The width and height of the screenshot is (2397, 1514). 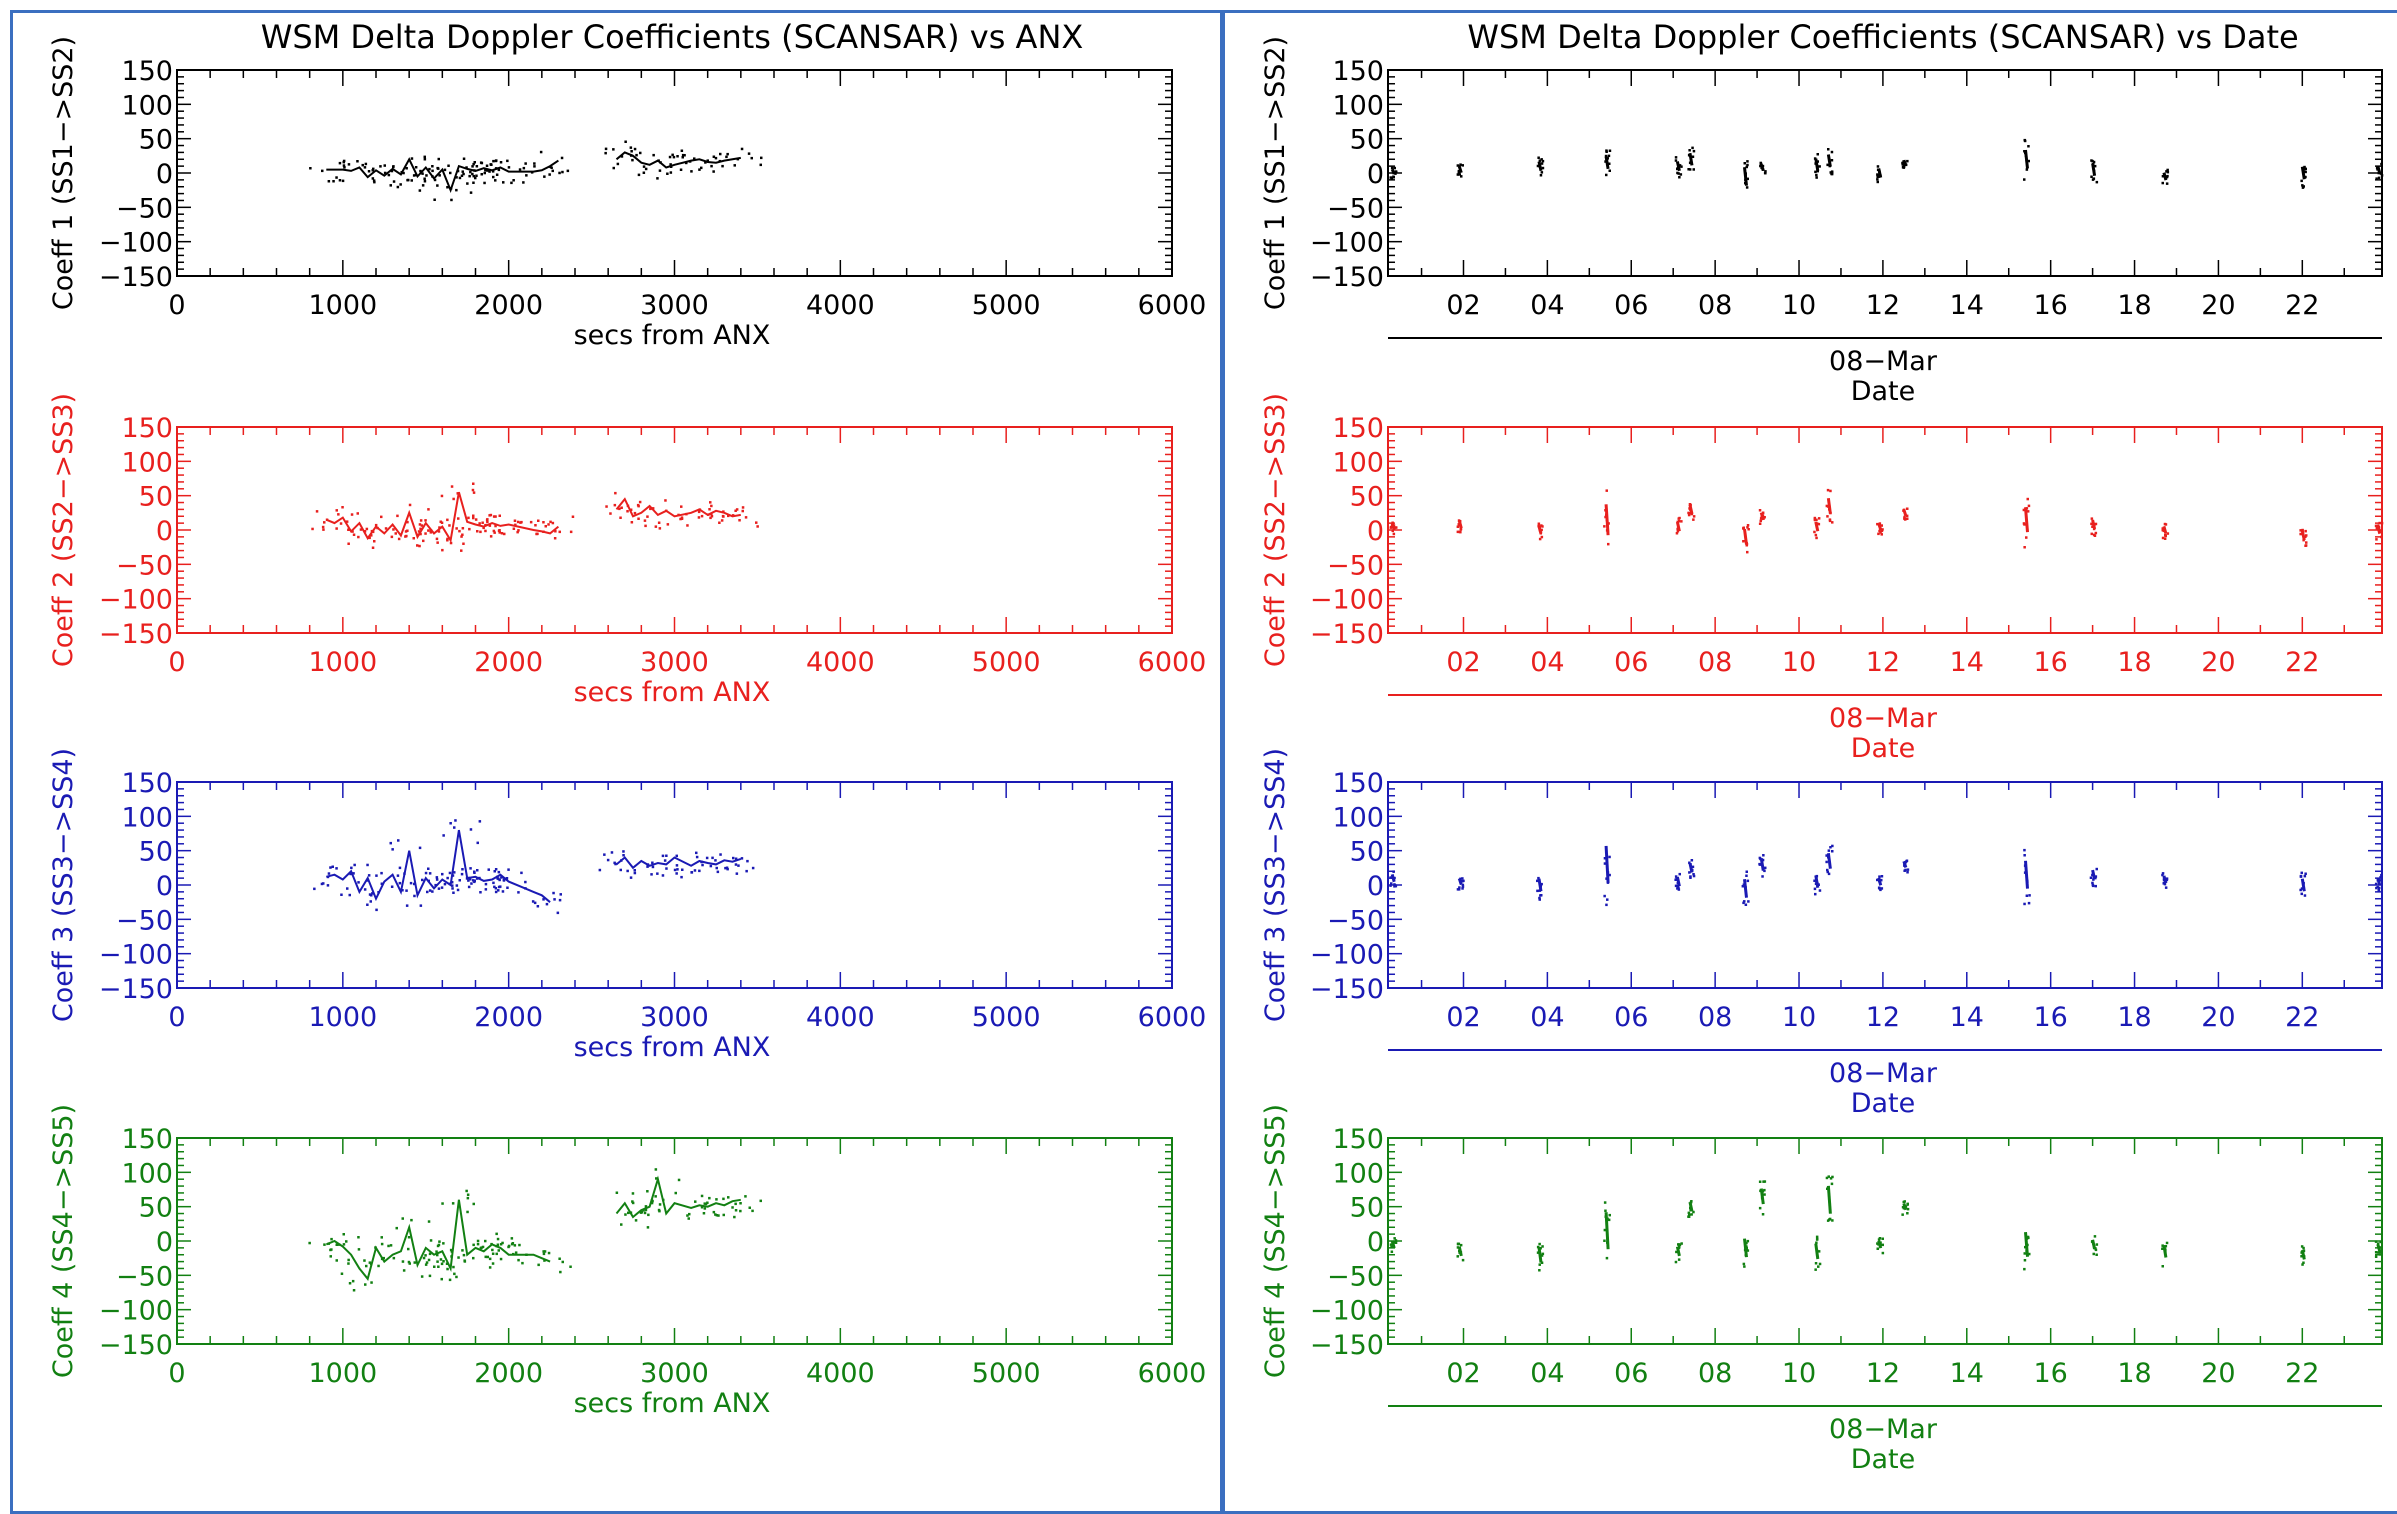 What do you see at coordinates (672, 692) in the screenshot?
I see `left-2-x-axis-label: secs from ANX` at bounding box center [672, 692].